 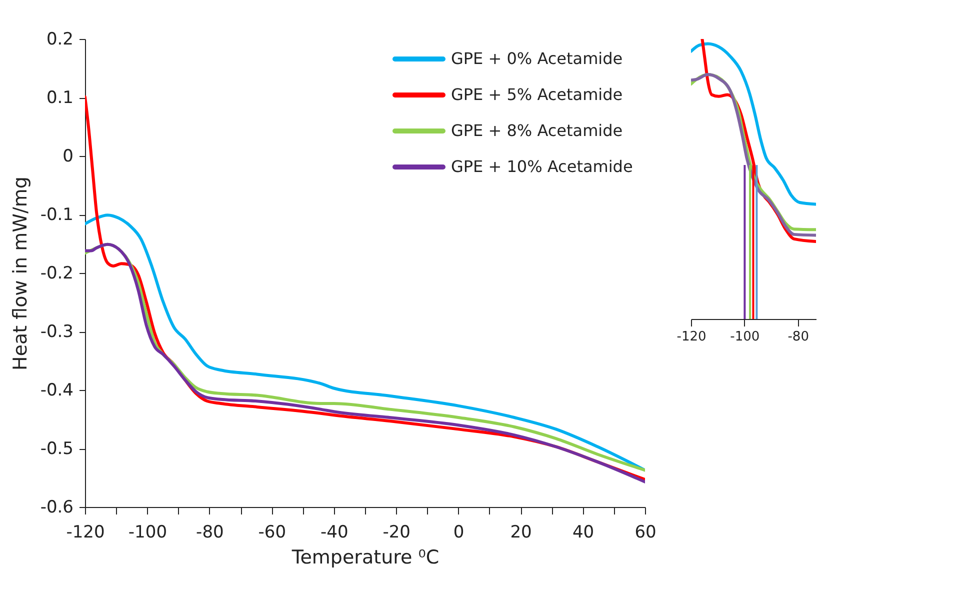 I want to click on y-tick-label: -0.3, so click(x=57, y=332).